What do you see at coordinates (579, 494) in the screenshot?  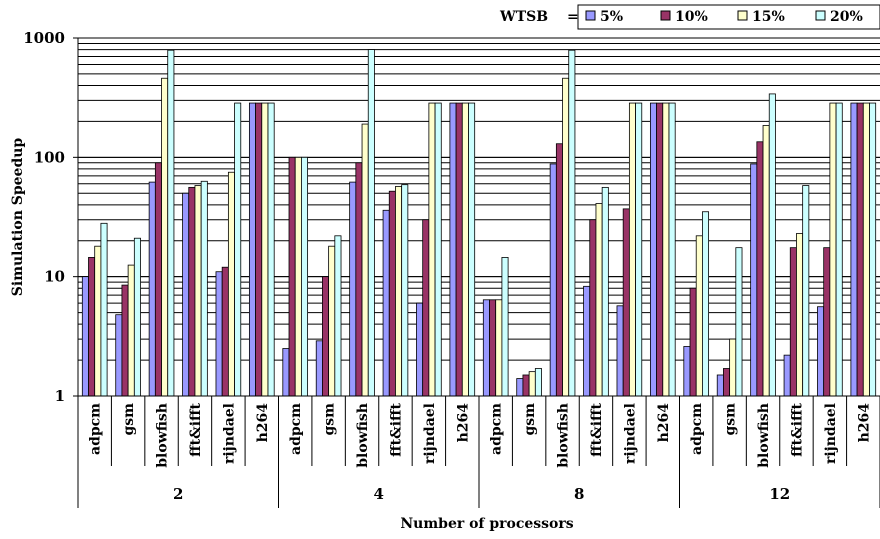 I see `processor-group-label: 8` at bounding box center [579, 494].